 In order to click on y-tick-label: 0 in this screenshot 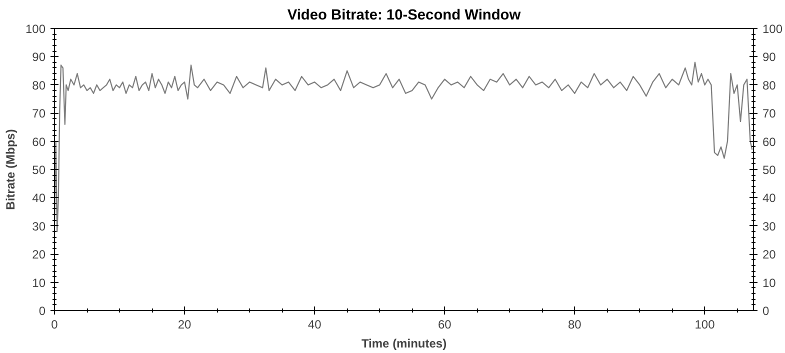, I will do `click(42, 311)`.